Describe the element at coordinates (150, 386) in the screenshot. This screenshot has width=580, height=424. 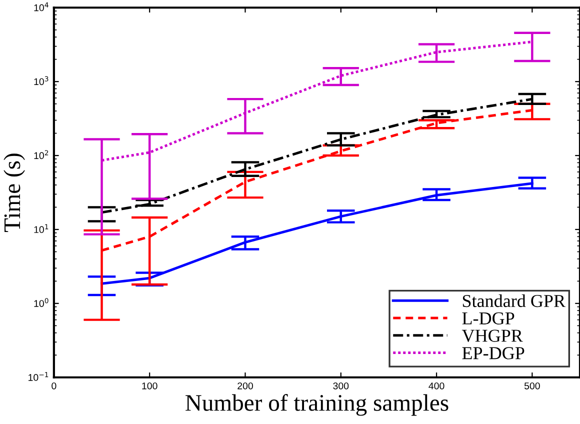
I see `x-tick-label: 100` at that location.